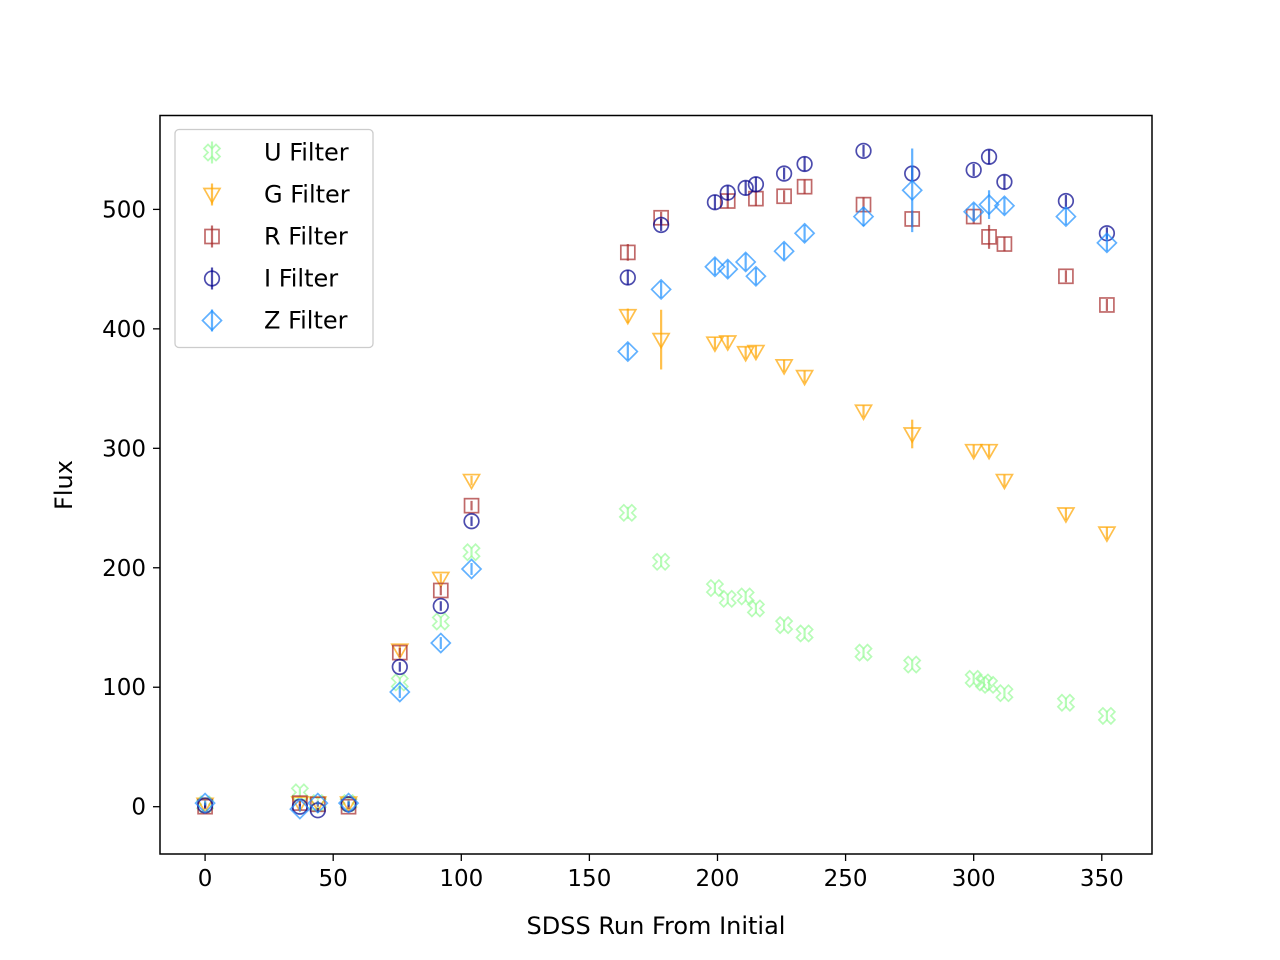 This screenshot has width=1280, height=960. Describe the element at coordinates (589, 879) in the screenshot. I see `x-tick-label: 150` at that location.